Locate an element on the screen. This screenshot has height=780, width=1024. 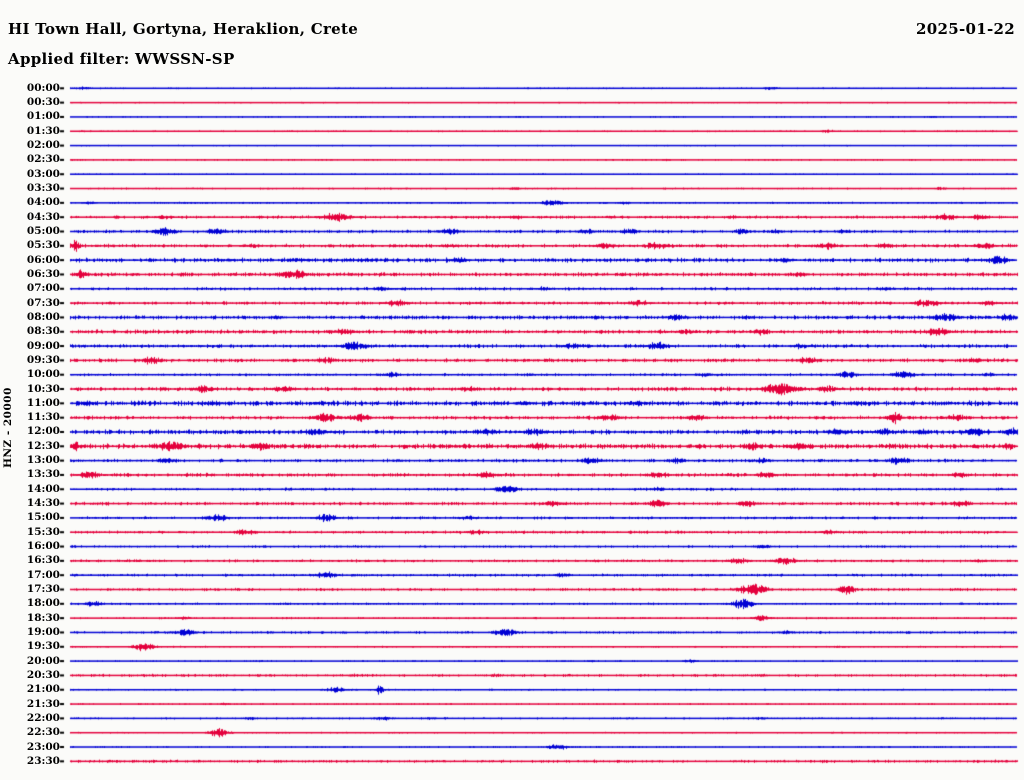
time-label: 10:00 is located at coordinates (43, 374).